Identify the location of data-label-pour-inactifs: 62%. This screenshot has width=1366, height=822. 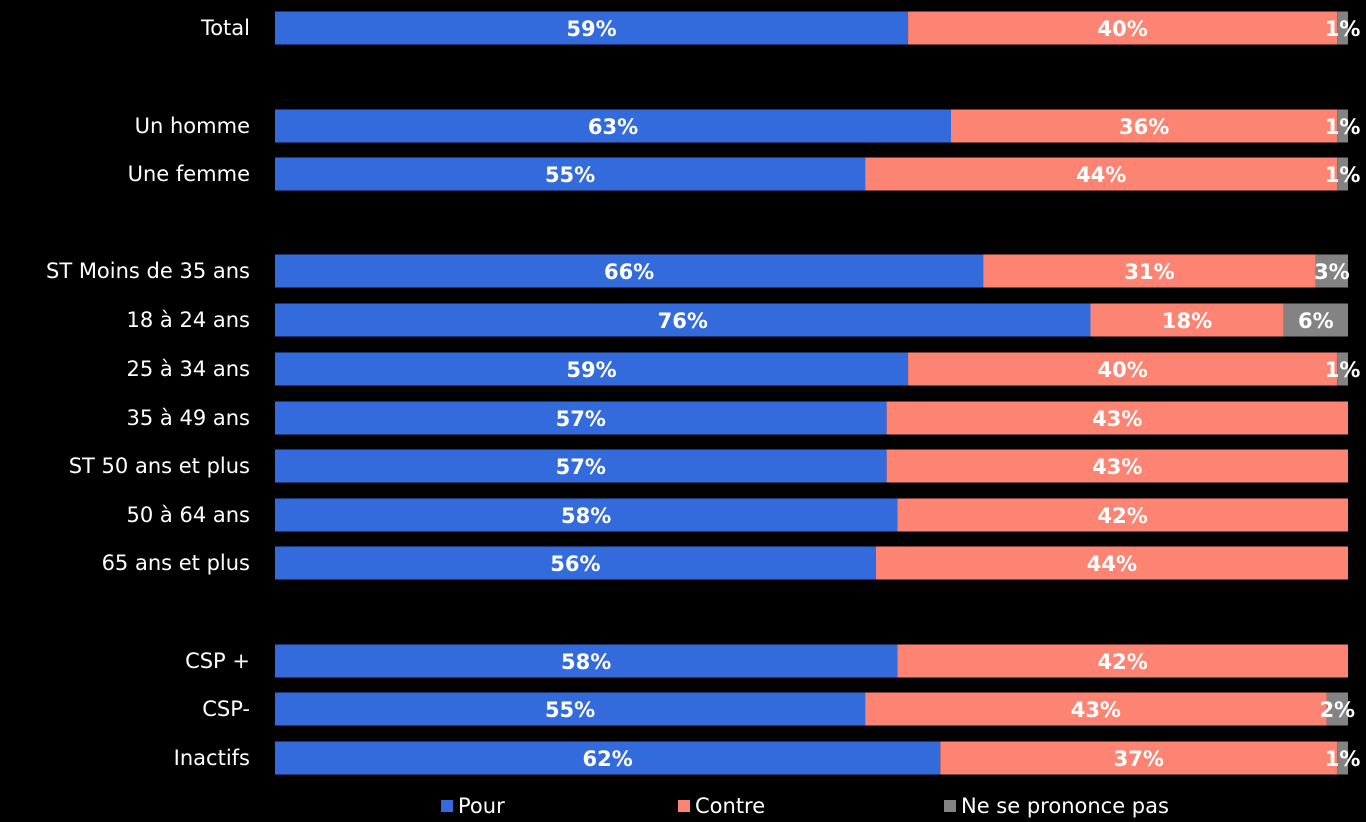
(607, 759).